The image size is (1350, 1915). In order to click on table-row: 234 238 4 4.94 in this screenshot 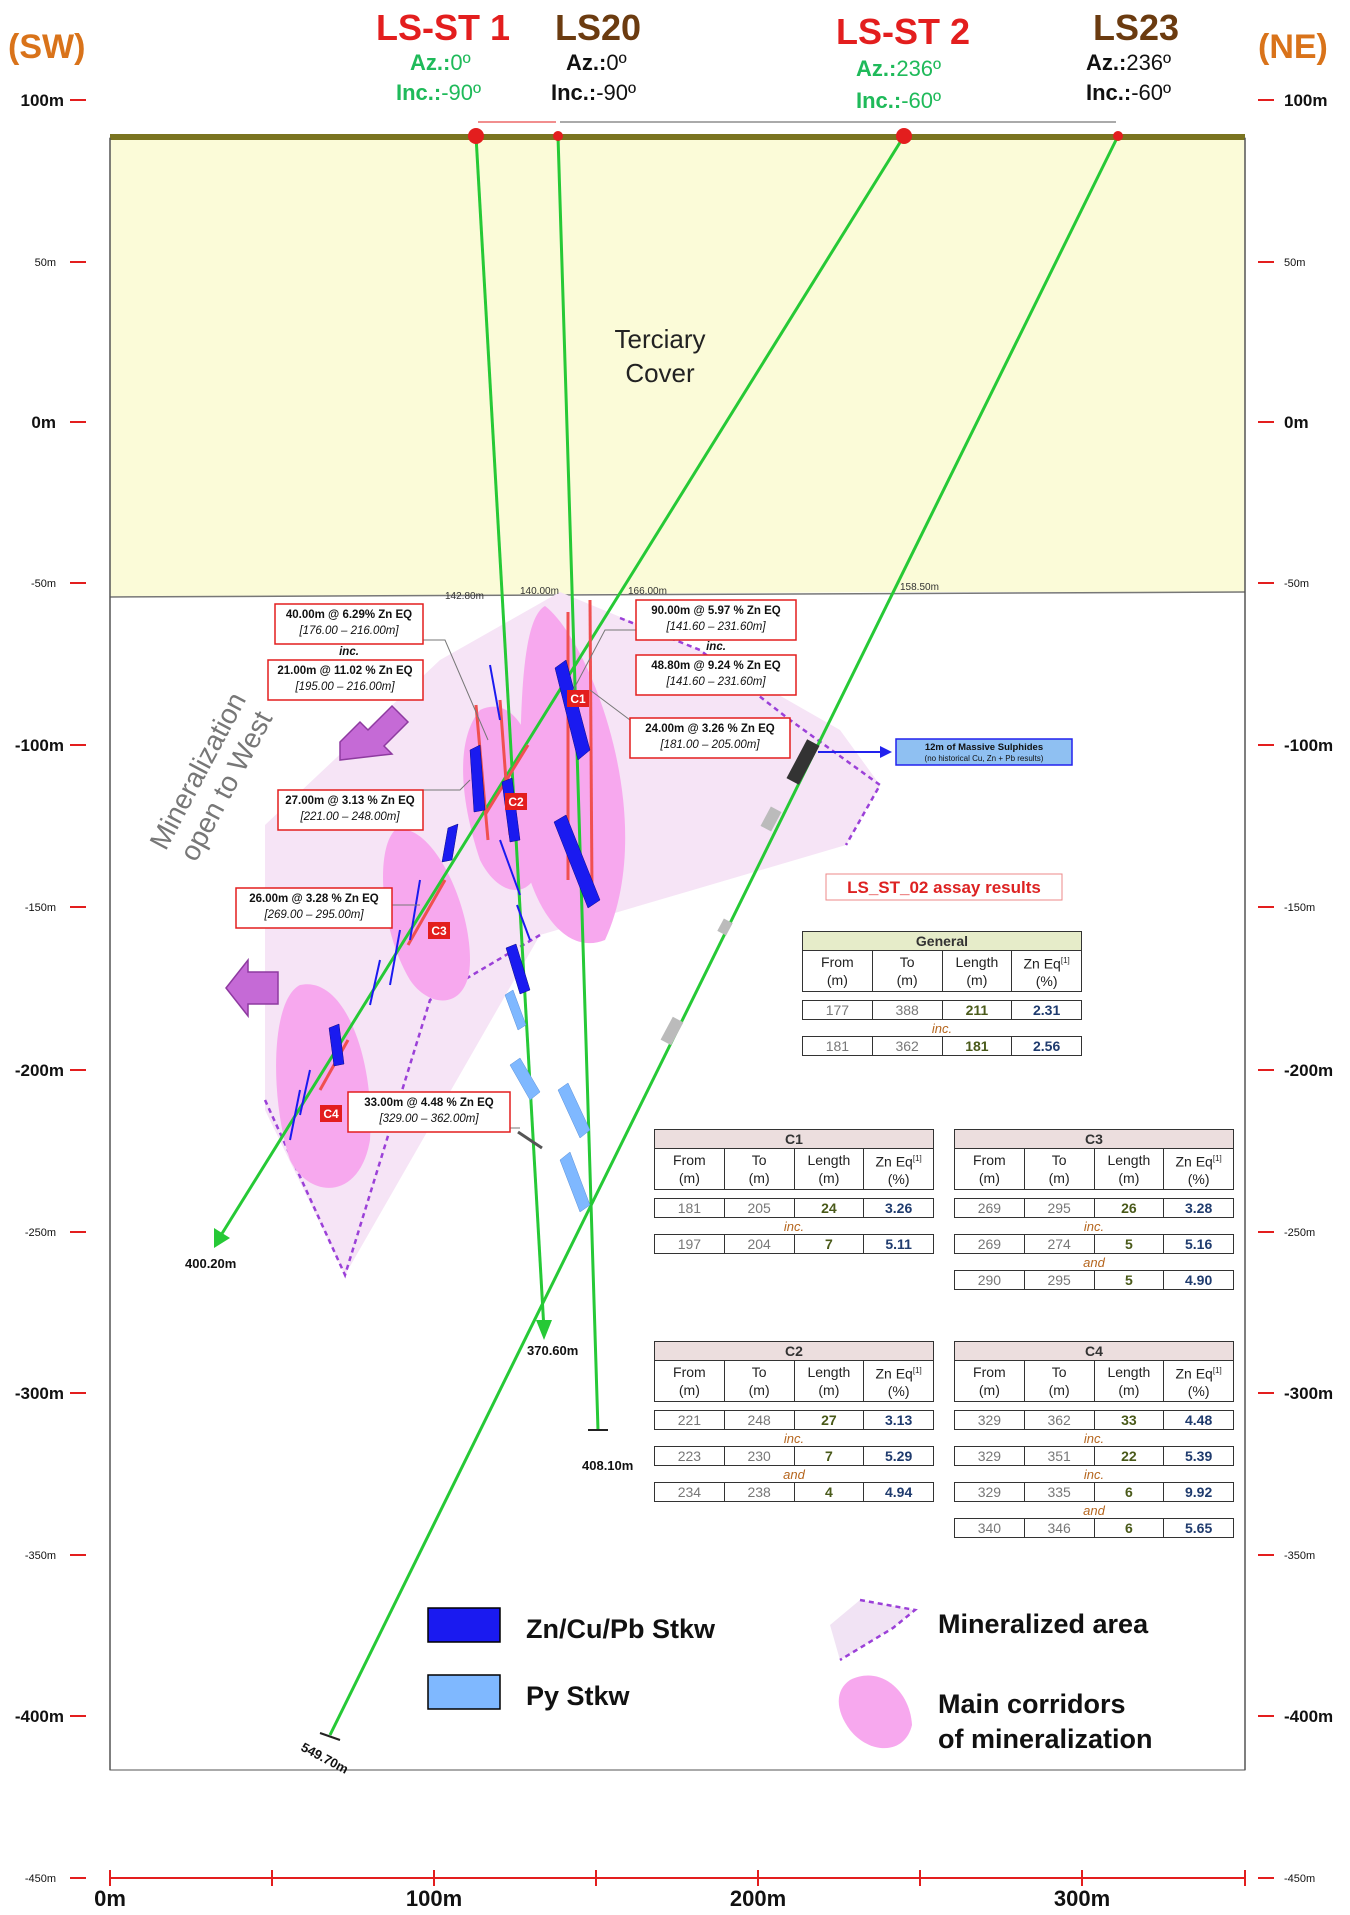, I will do `click(794, 1492)`.